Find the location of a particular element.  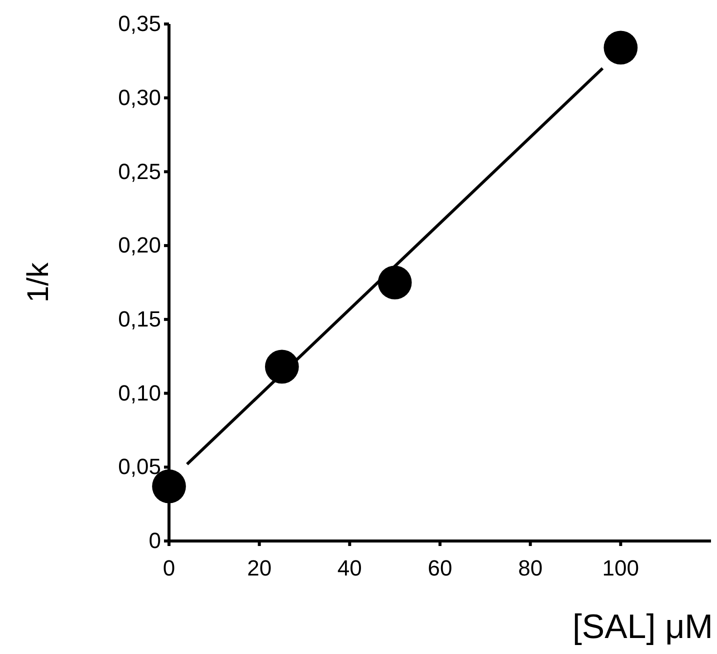

x-tick-label: 60 is located at coordinates (440, 567).